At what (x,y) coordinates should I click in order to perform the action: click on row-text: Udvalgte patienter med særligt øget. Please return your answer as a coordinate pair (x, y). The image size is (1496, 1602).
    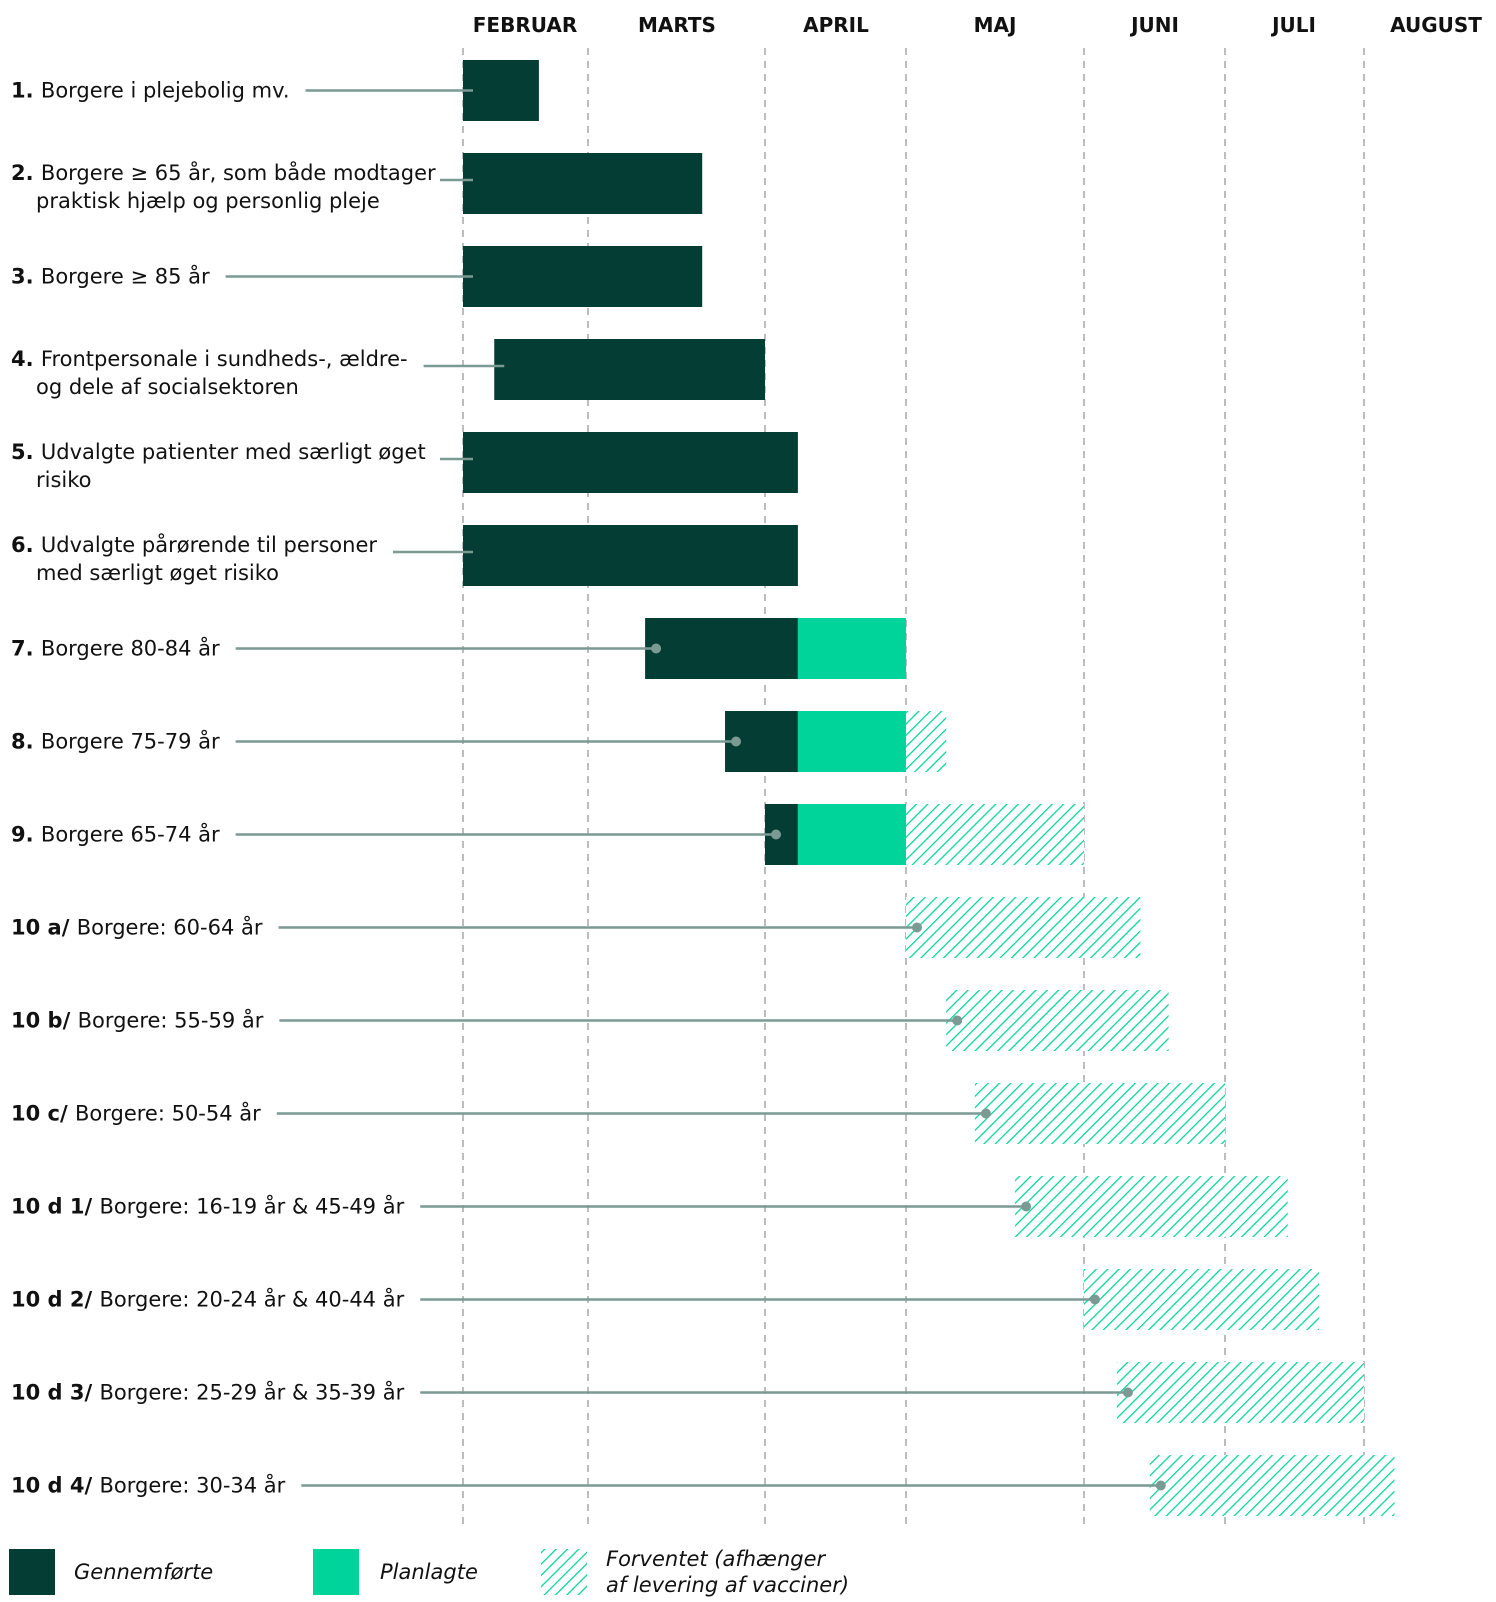
    Looking at the image, I should click on (233, 452).